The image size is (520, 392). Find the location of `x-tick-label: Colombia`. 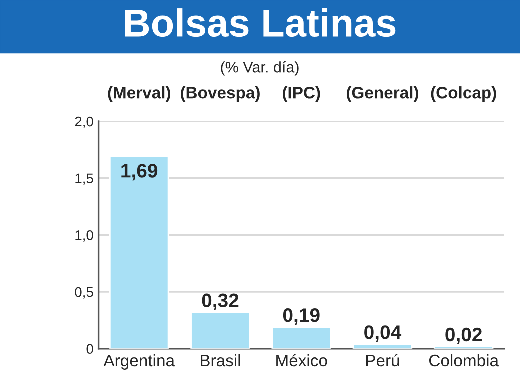

x-tick-label: Colombia is located at coordinates (464, 360).